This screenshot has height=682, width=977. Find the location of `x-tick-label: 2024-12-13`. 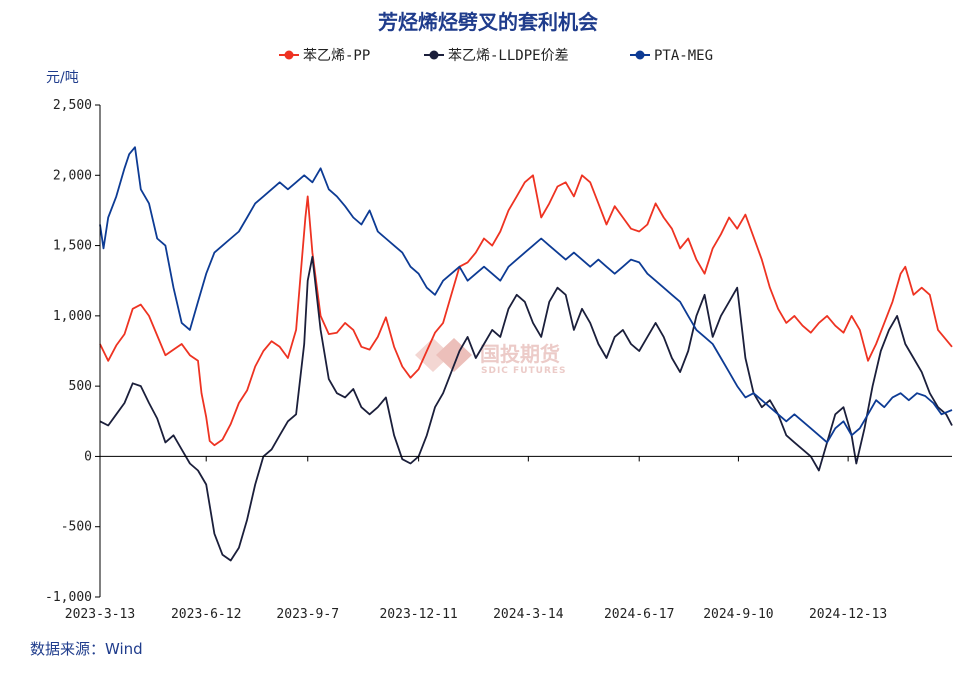

x-tick-label: 2024-12-13 is located at coordinates (848, 614).